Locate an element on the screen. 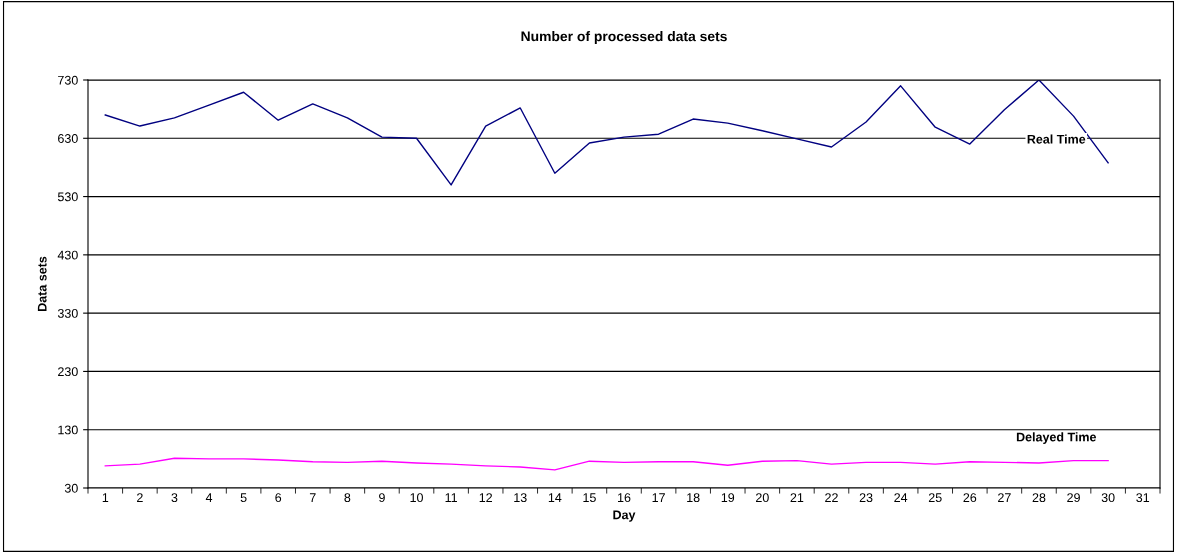 The image size is (1177, 553). x-tick-label: 13 is located at coordinates (520, 498).